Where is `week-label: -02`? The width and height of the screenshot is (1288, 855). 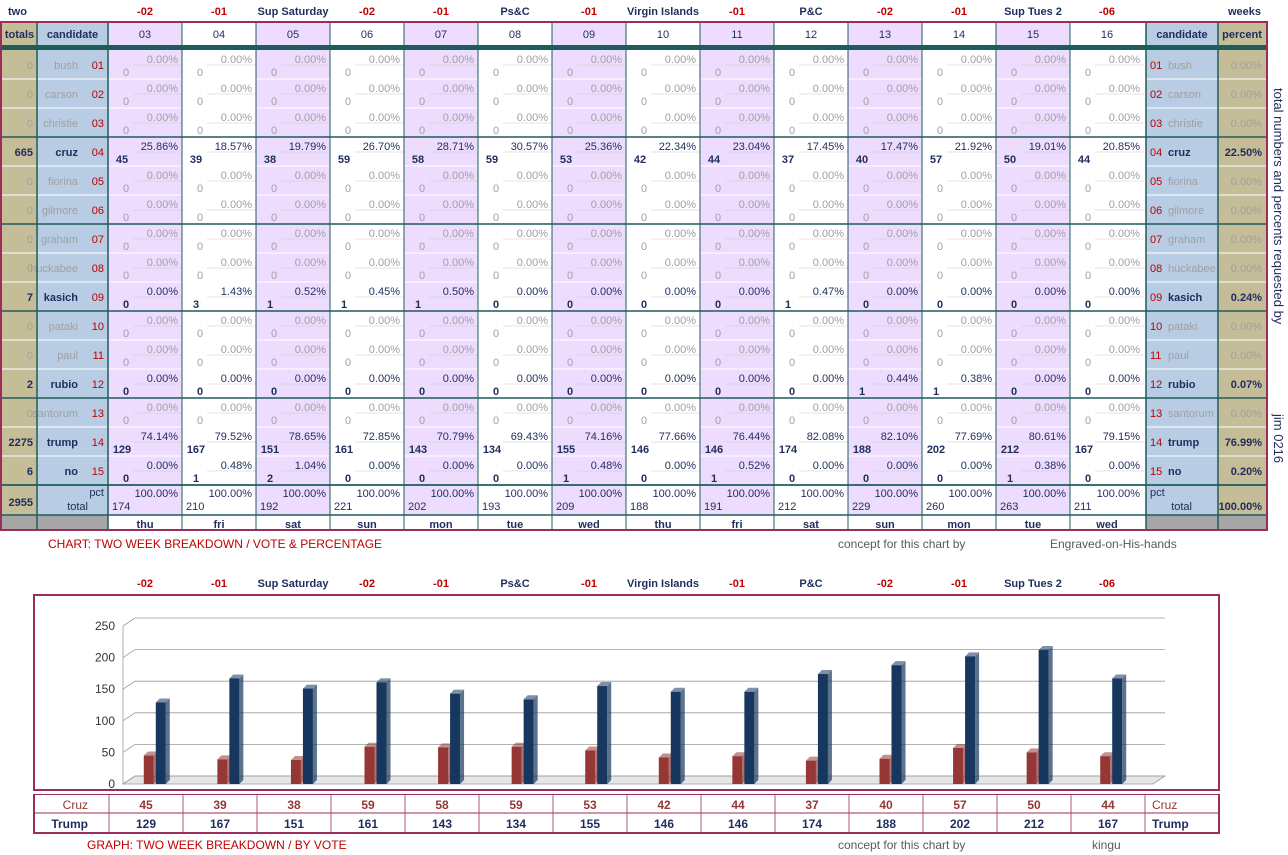
week-label: -02 is located at coordinates (885, 12).